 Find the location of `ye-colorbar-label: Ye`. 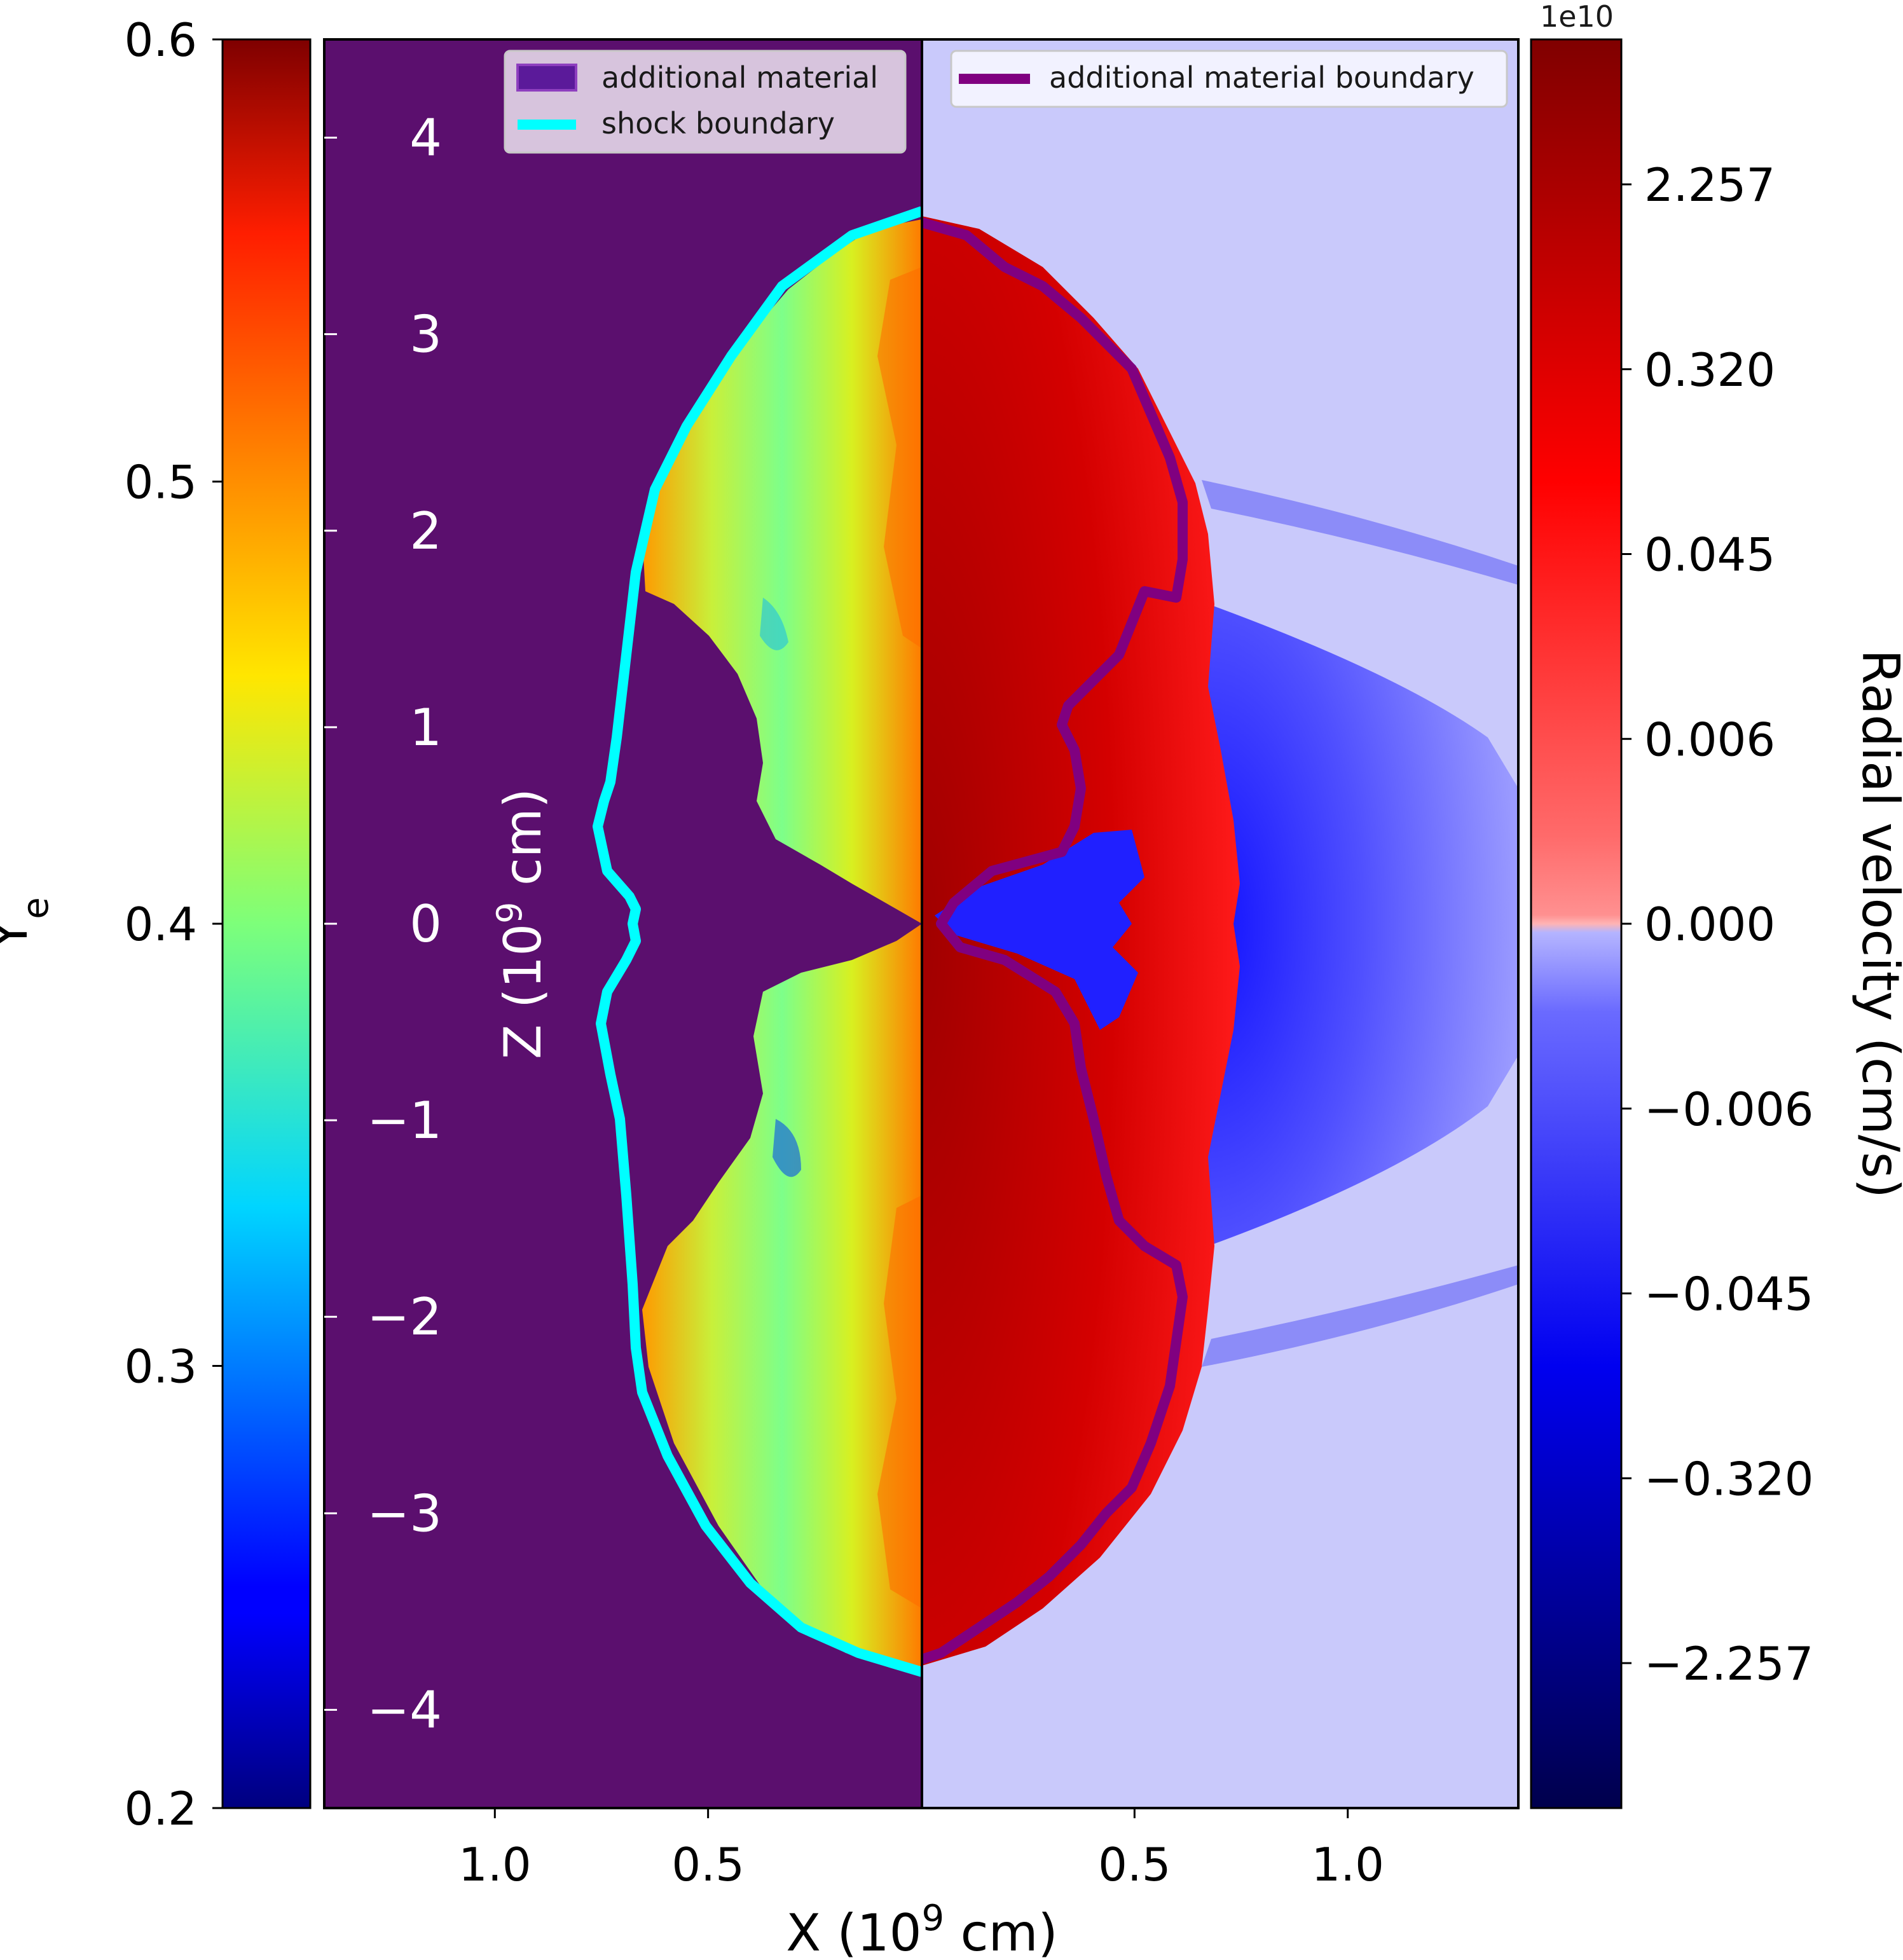

ye-colorbar-label: Ye is located at coordinates (29, 923).